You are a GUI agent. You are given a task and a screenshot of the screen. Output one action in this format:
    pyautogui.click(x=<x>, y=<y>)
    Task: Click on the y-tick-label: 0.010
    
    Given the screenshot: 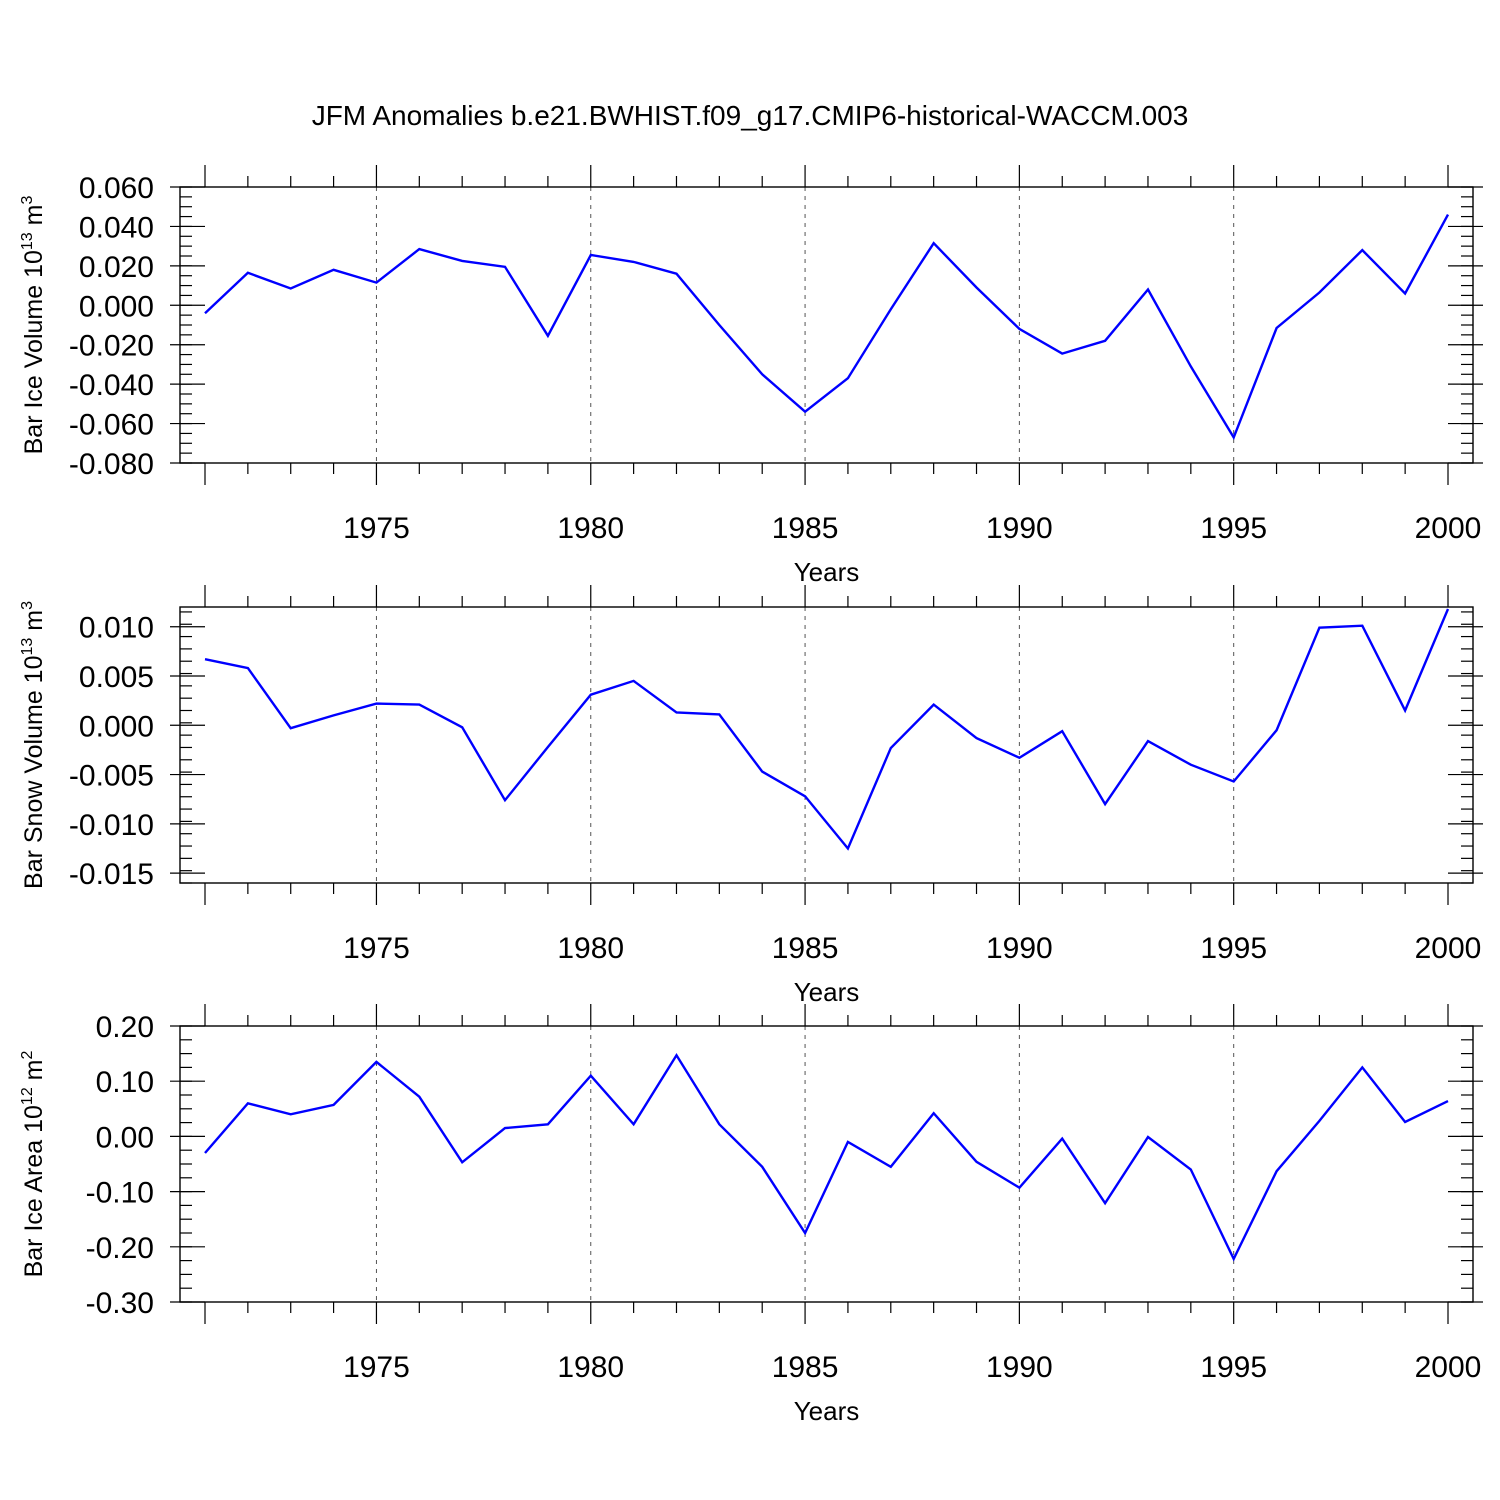 What is the action you would take?
    pyautogui.click(x=116, y=628)
    